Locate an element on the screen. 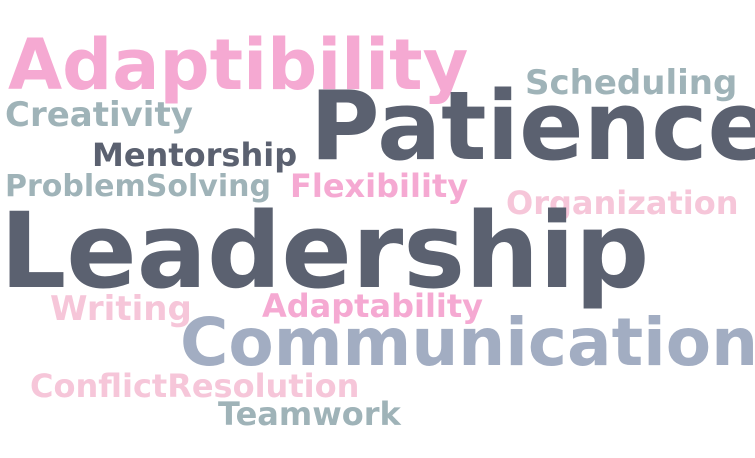 This screenshot has height=458, width=755. word-organization: Organization is located at coordinates (622, 203).